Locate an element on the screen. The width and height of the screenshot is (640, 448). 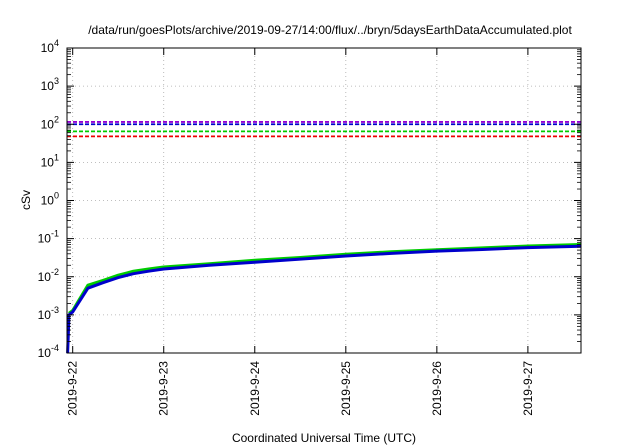
y-axis-title: cSv is located at coordinates (26, 200).